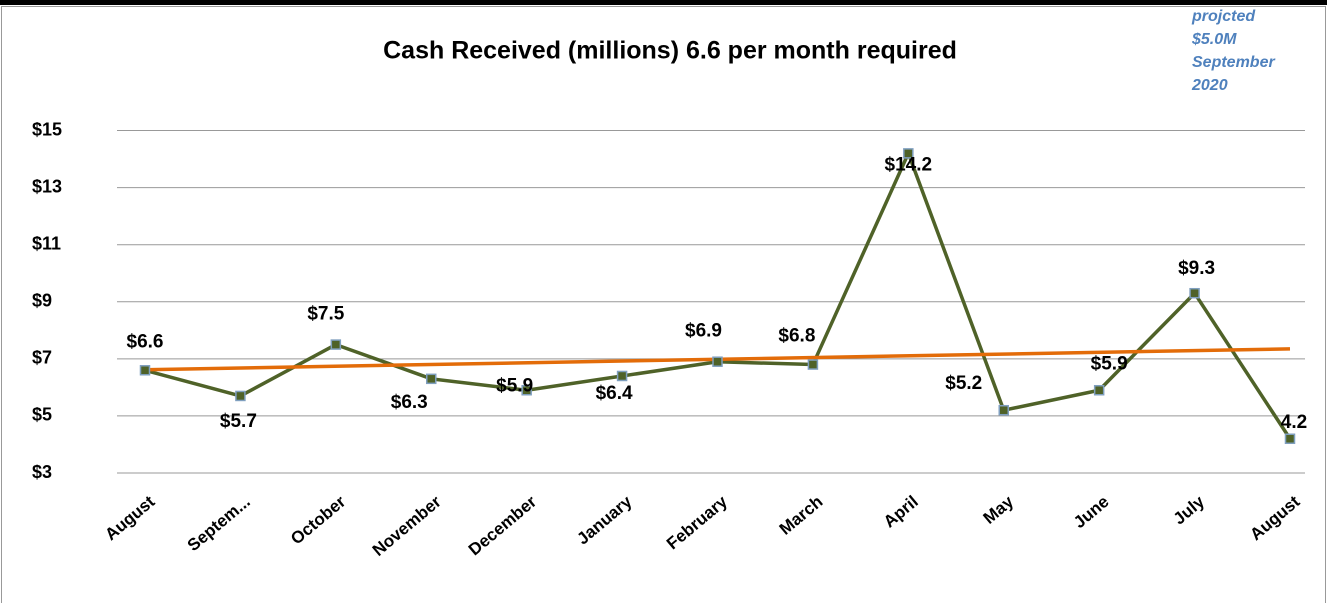 Image resolution: width=1327 pixels, height=603 pixels. I want to click on y-tick-label: $3, so click(42, 472).